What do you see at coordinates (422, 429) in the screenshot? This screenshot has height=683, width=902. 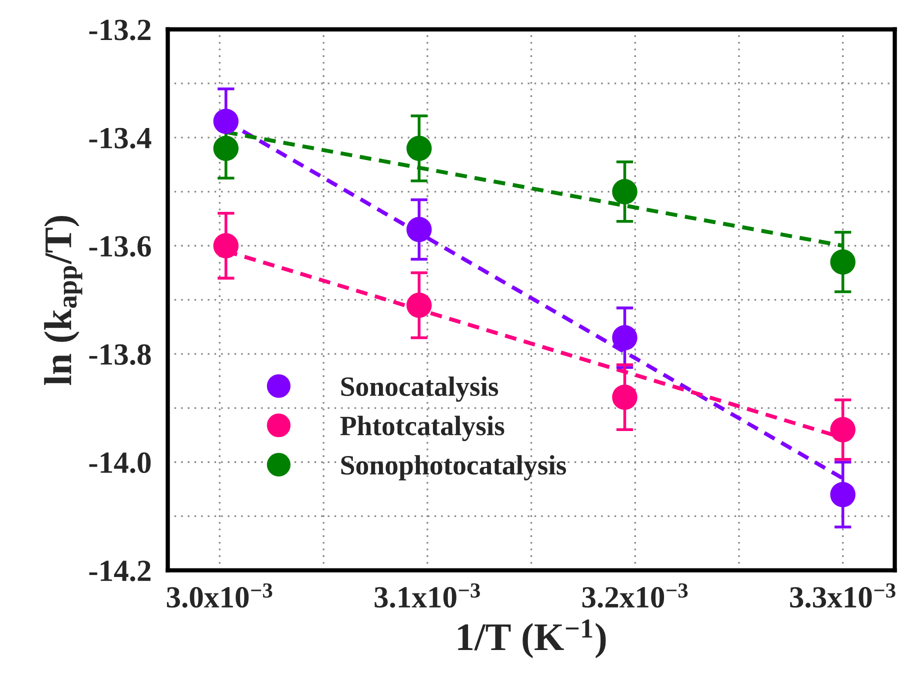 I see `legend-label: Phtotcatalysis` at bounding box center [422, 429].